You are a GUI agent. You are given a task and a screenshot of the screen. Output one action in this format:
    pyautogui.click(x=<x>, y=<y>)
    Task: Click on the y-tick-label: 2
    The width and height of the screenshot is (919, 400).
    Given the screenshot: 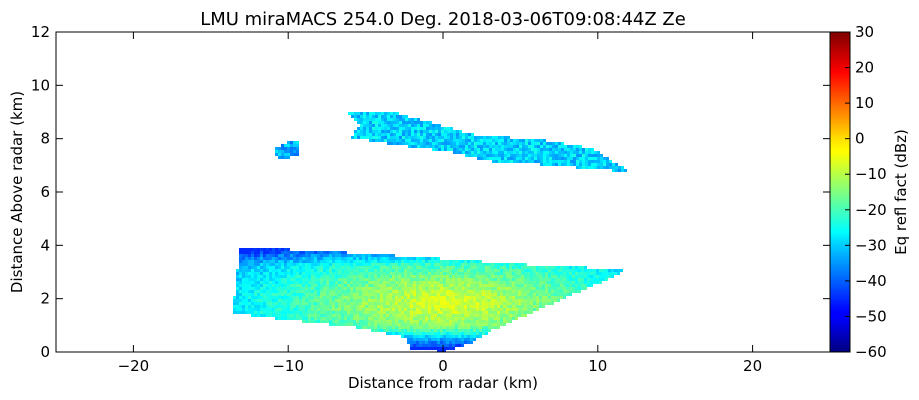 What is the action you would take?
    pyautogui.click(x=45, y=299)
    